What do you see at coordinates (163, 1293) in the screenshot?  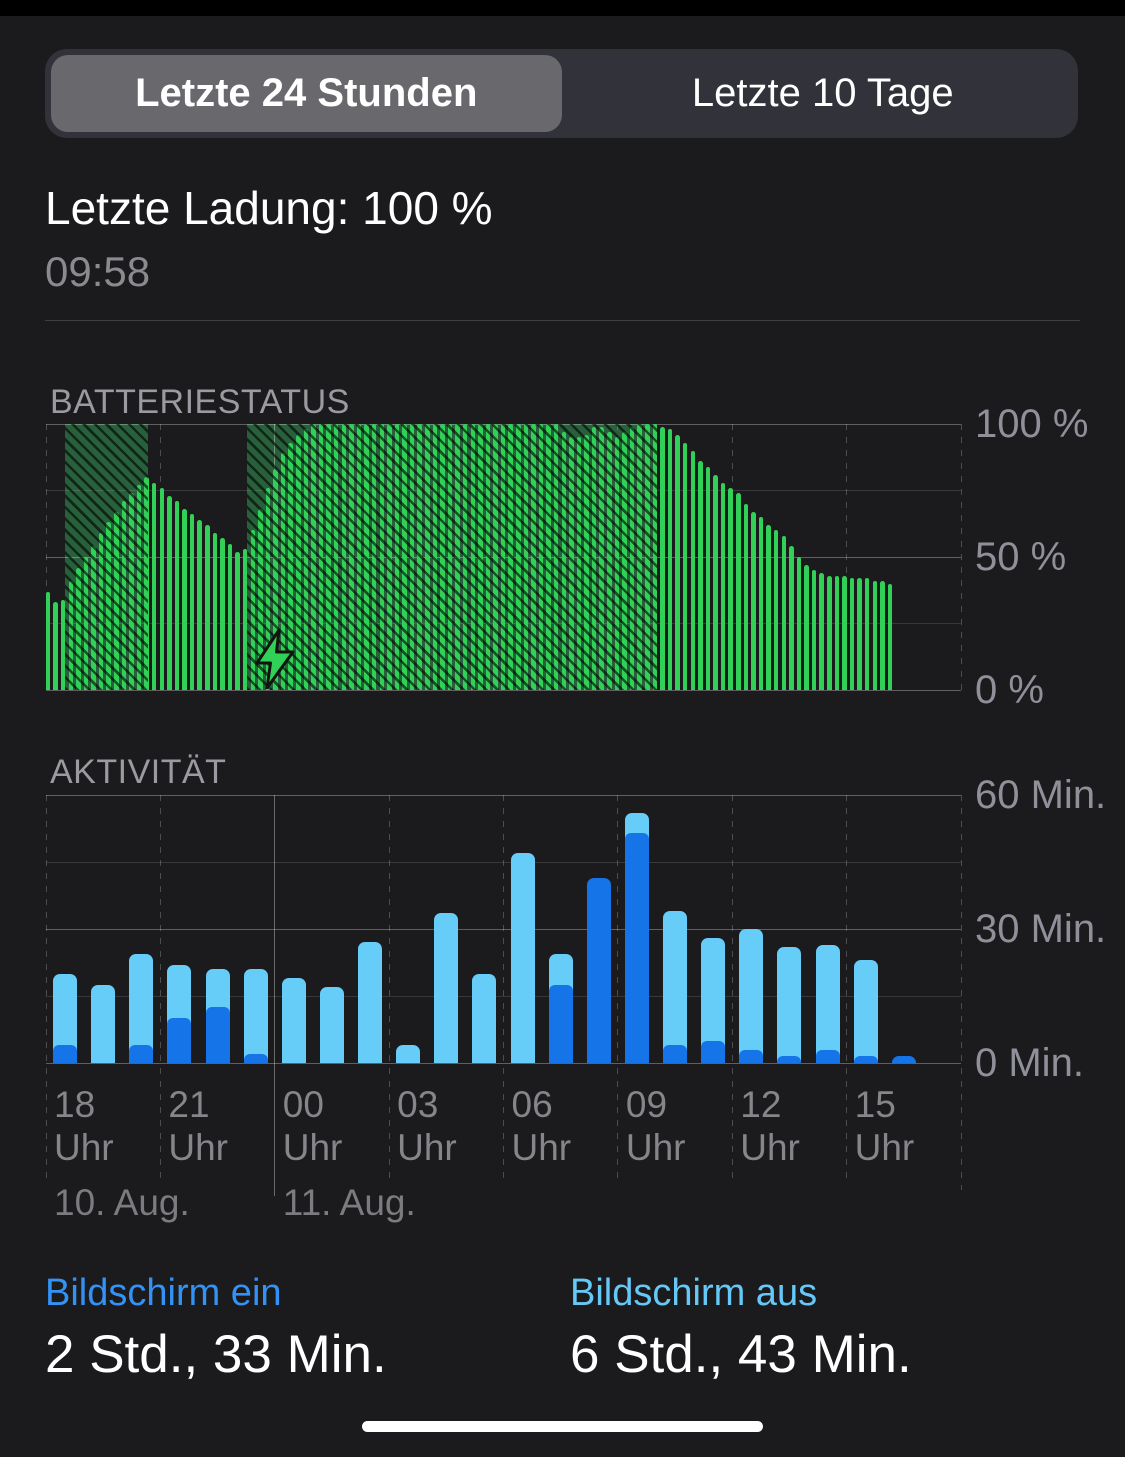 I see `screen-on-label: Bildschirm ein` at bounding box center [163, 1293].